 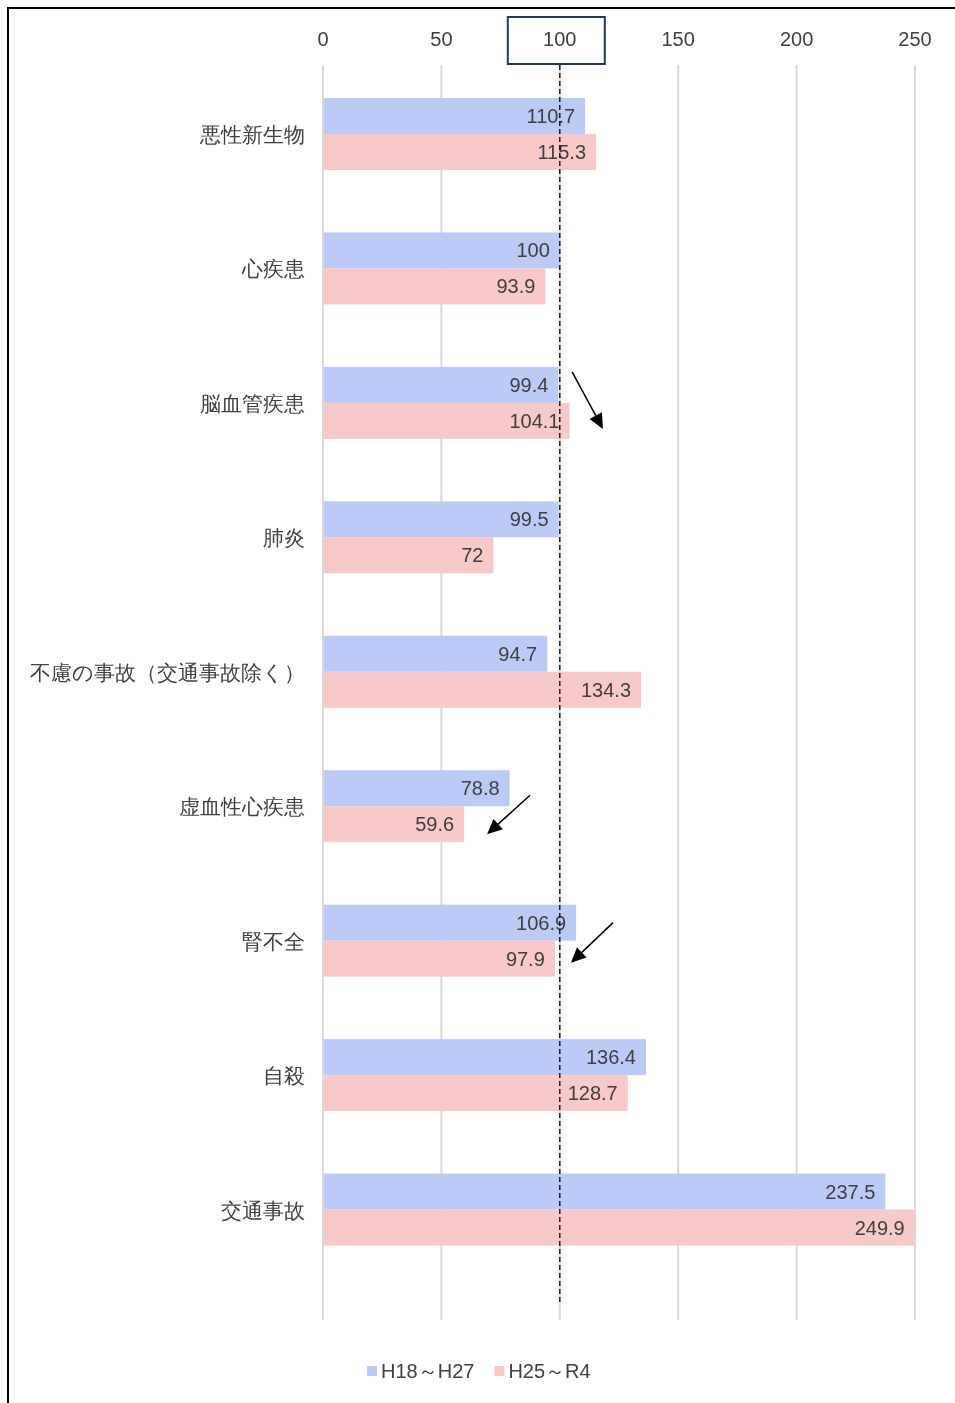 What do you see at coordinates (167, 672) in the screenshot?
I see `y-tick-label: 不慮の事故（交通事故除く）` at bounding box center [167, 672].